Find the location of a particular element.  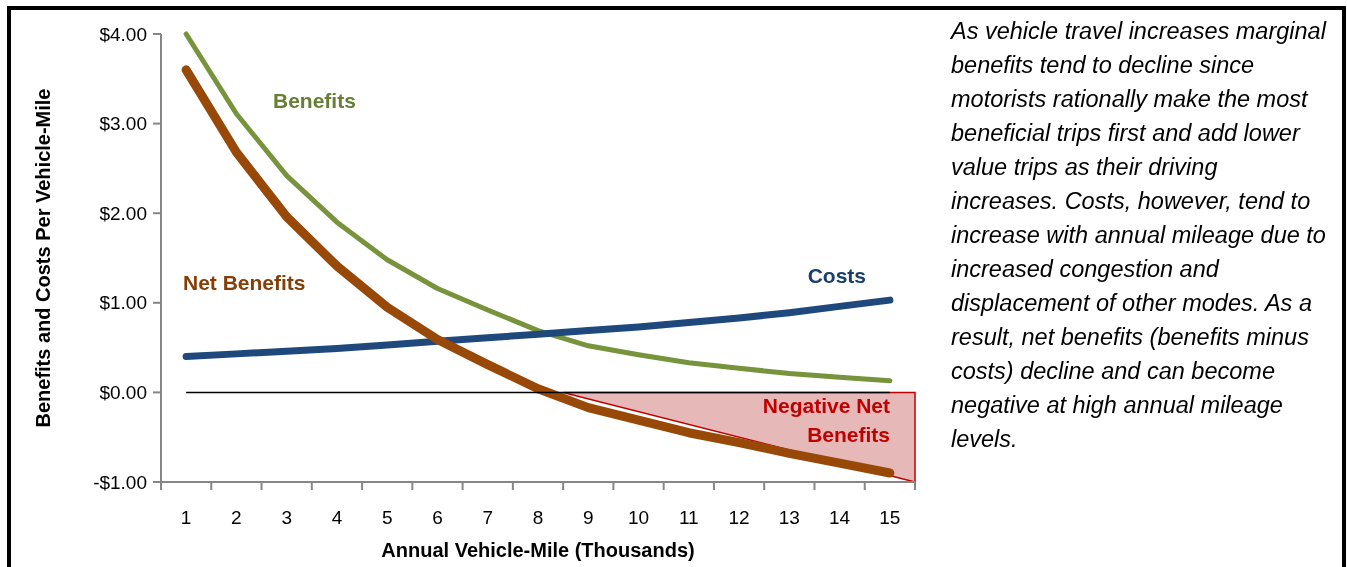

x-tick-label: 3 is located at coordinates (286, 517).